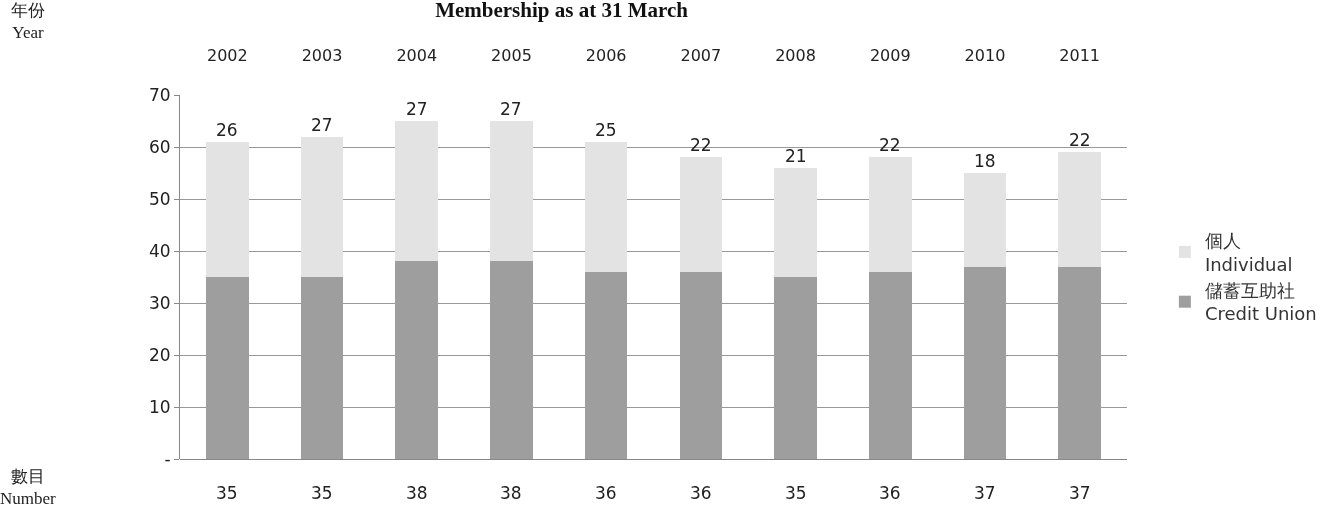 Image resolution: width=1337 pixels, height=519 pixels. What do you see at coordinates (1248, 252) in the screenshot?
I see `legend-label: 個人 Individual` at bounding box center [1248, 252].